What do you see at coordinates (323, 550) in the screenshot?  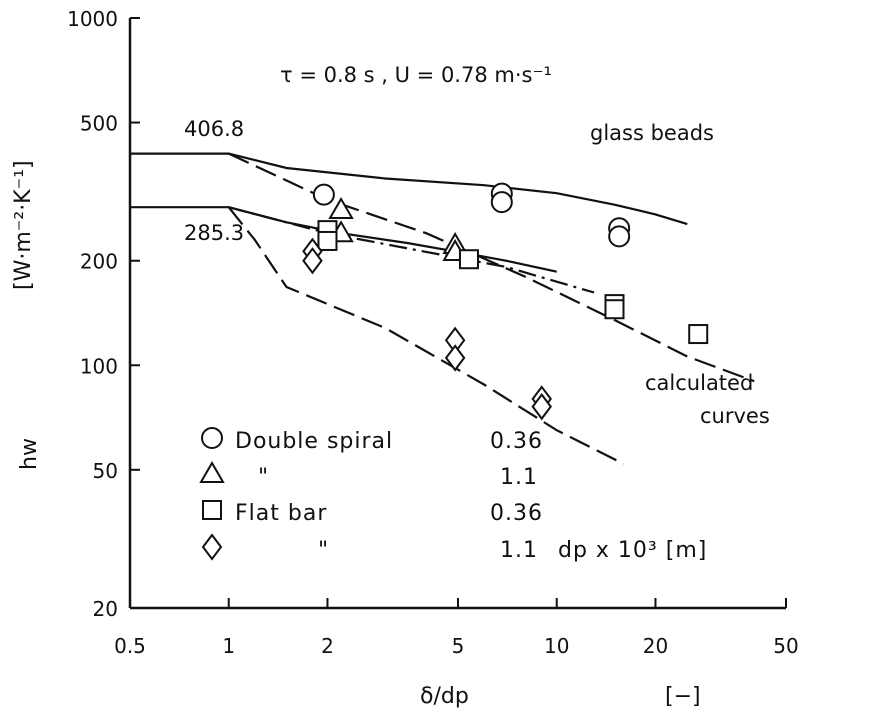 I see `legend-name-3: "` at bounding box center [323, 550].